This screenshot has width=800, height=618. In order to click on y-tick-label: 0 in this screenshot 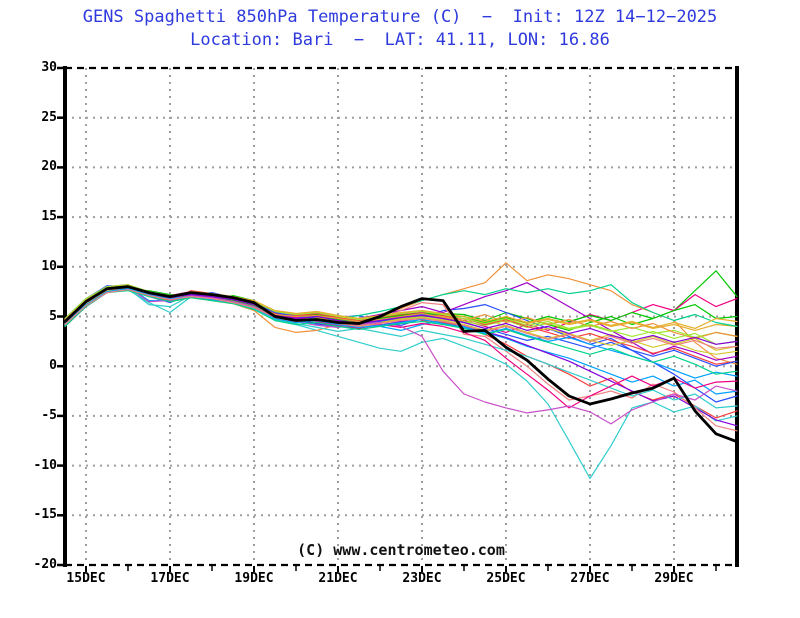, I will do `click(53, 366)`.